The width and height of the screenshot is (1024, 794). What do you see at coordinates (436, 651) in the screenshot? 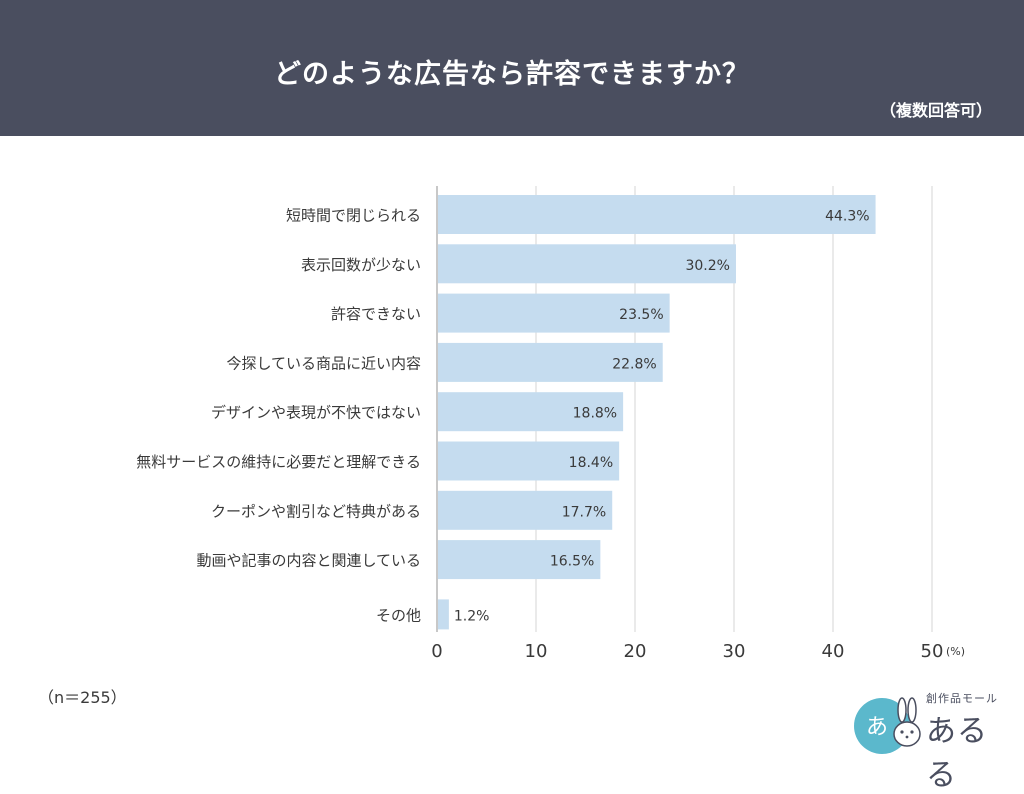
I see `x-tick-label: 0` at bounding box center [436, 651].